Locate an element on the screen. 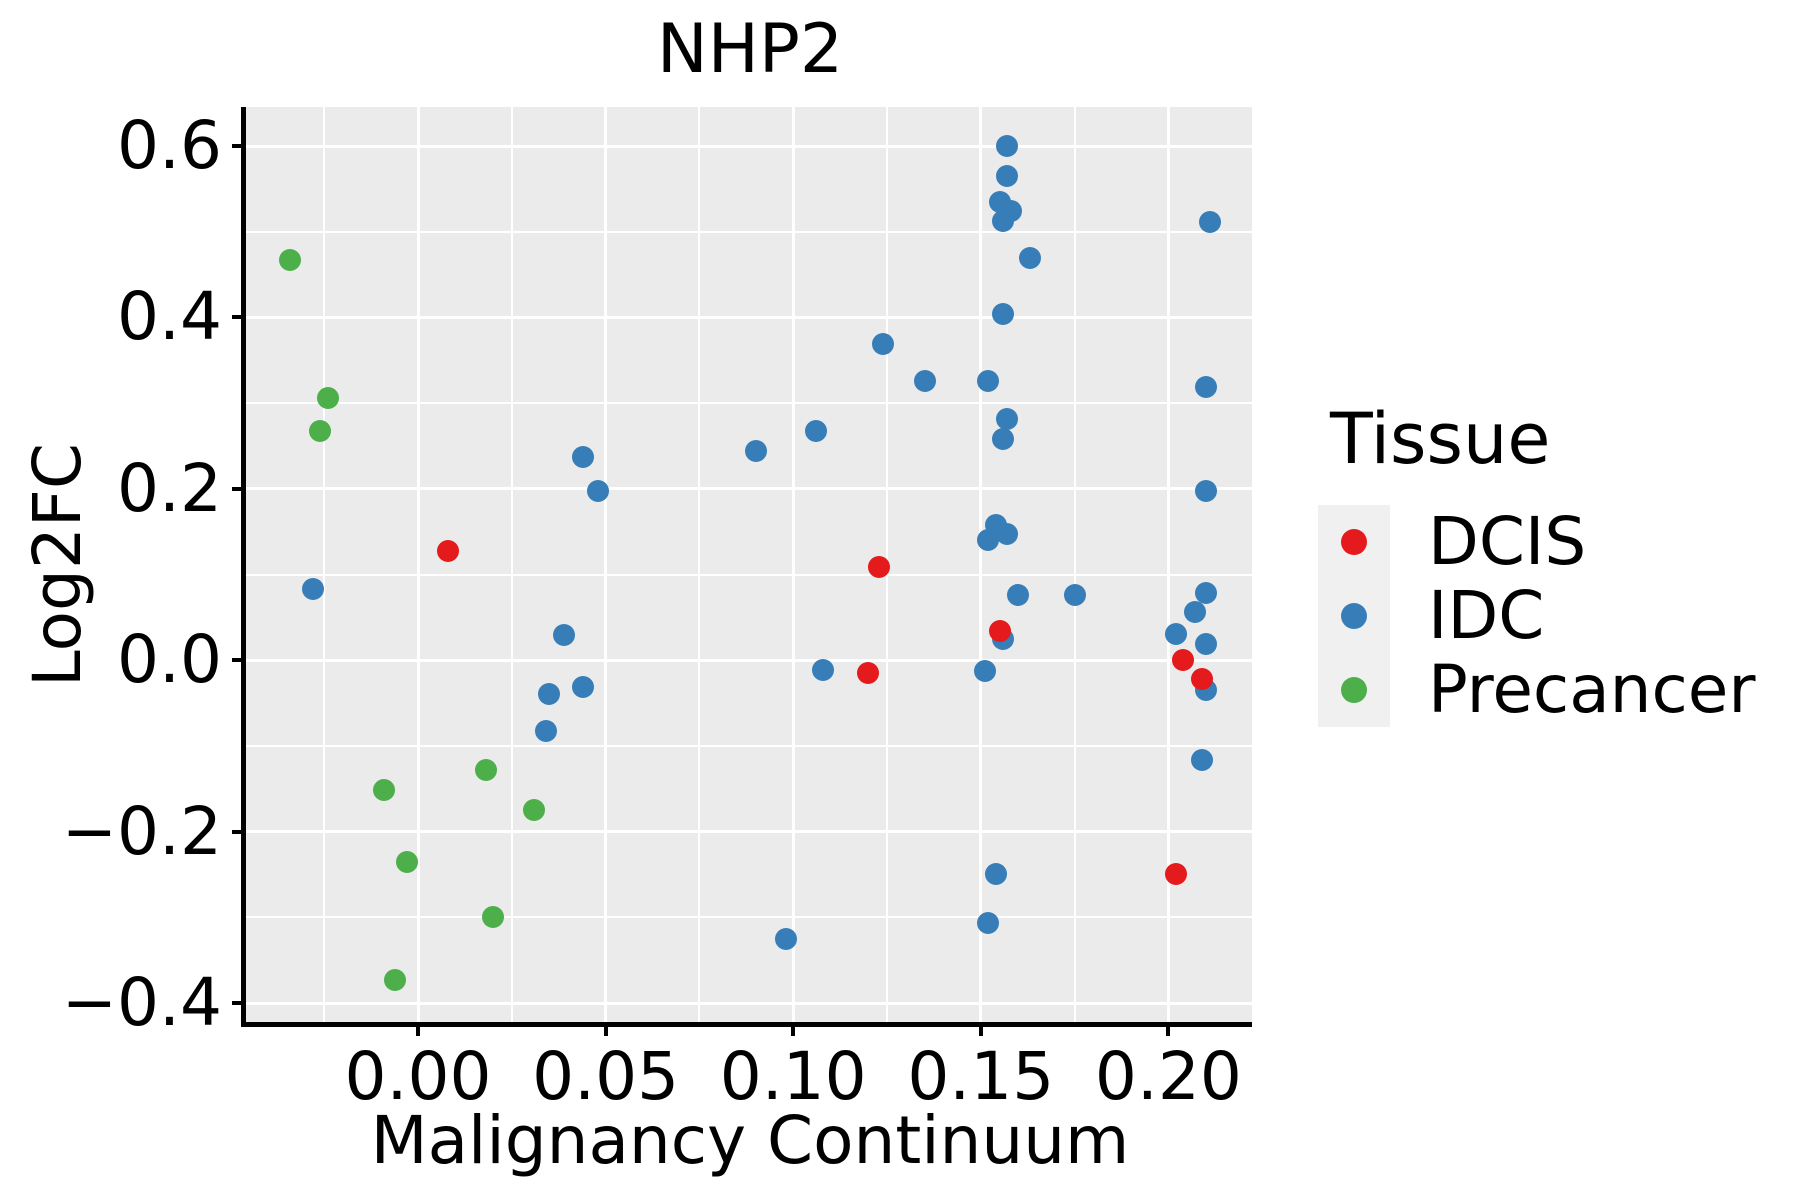 Image resolution: width=1800 pixels, height=1200 pixels. y-axis-line is located at coordinates (243, 567).